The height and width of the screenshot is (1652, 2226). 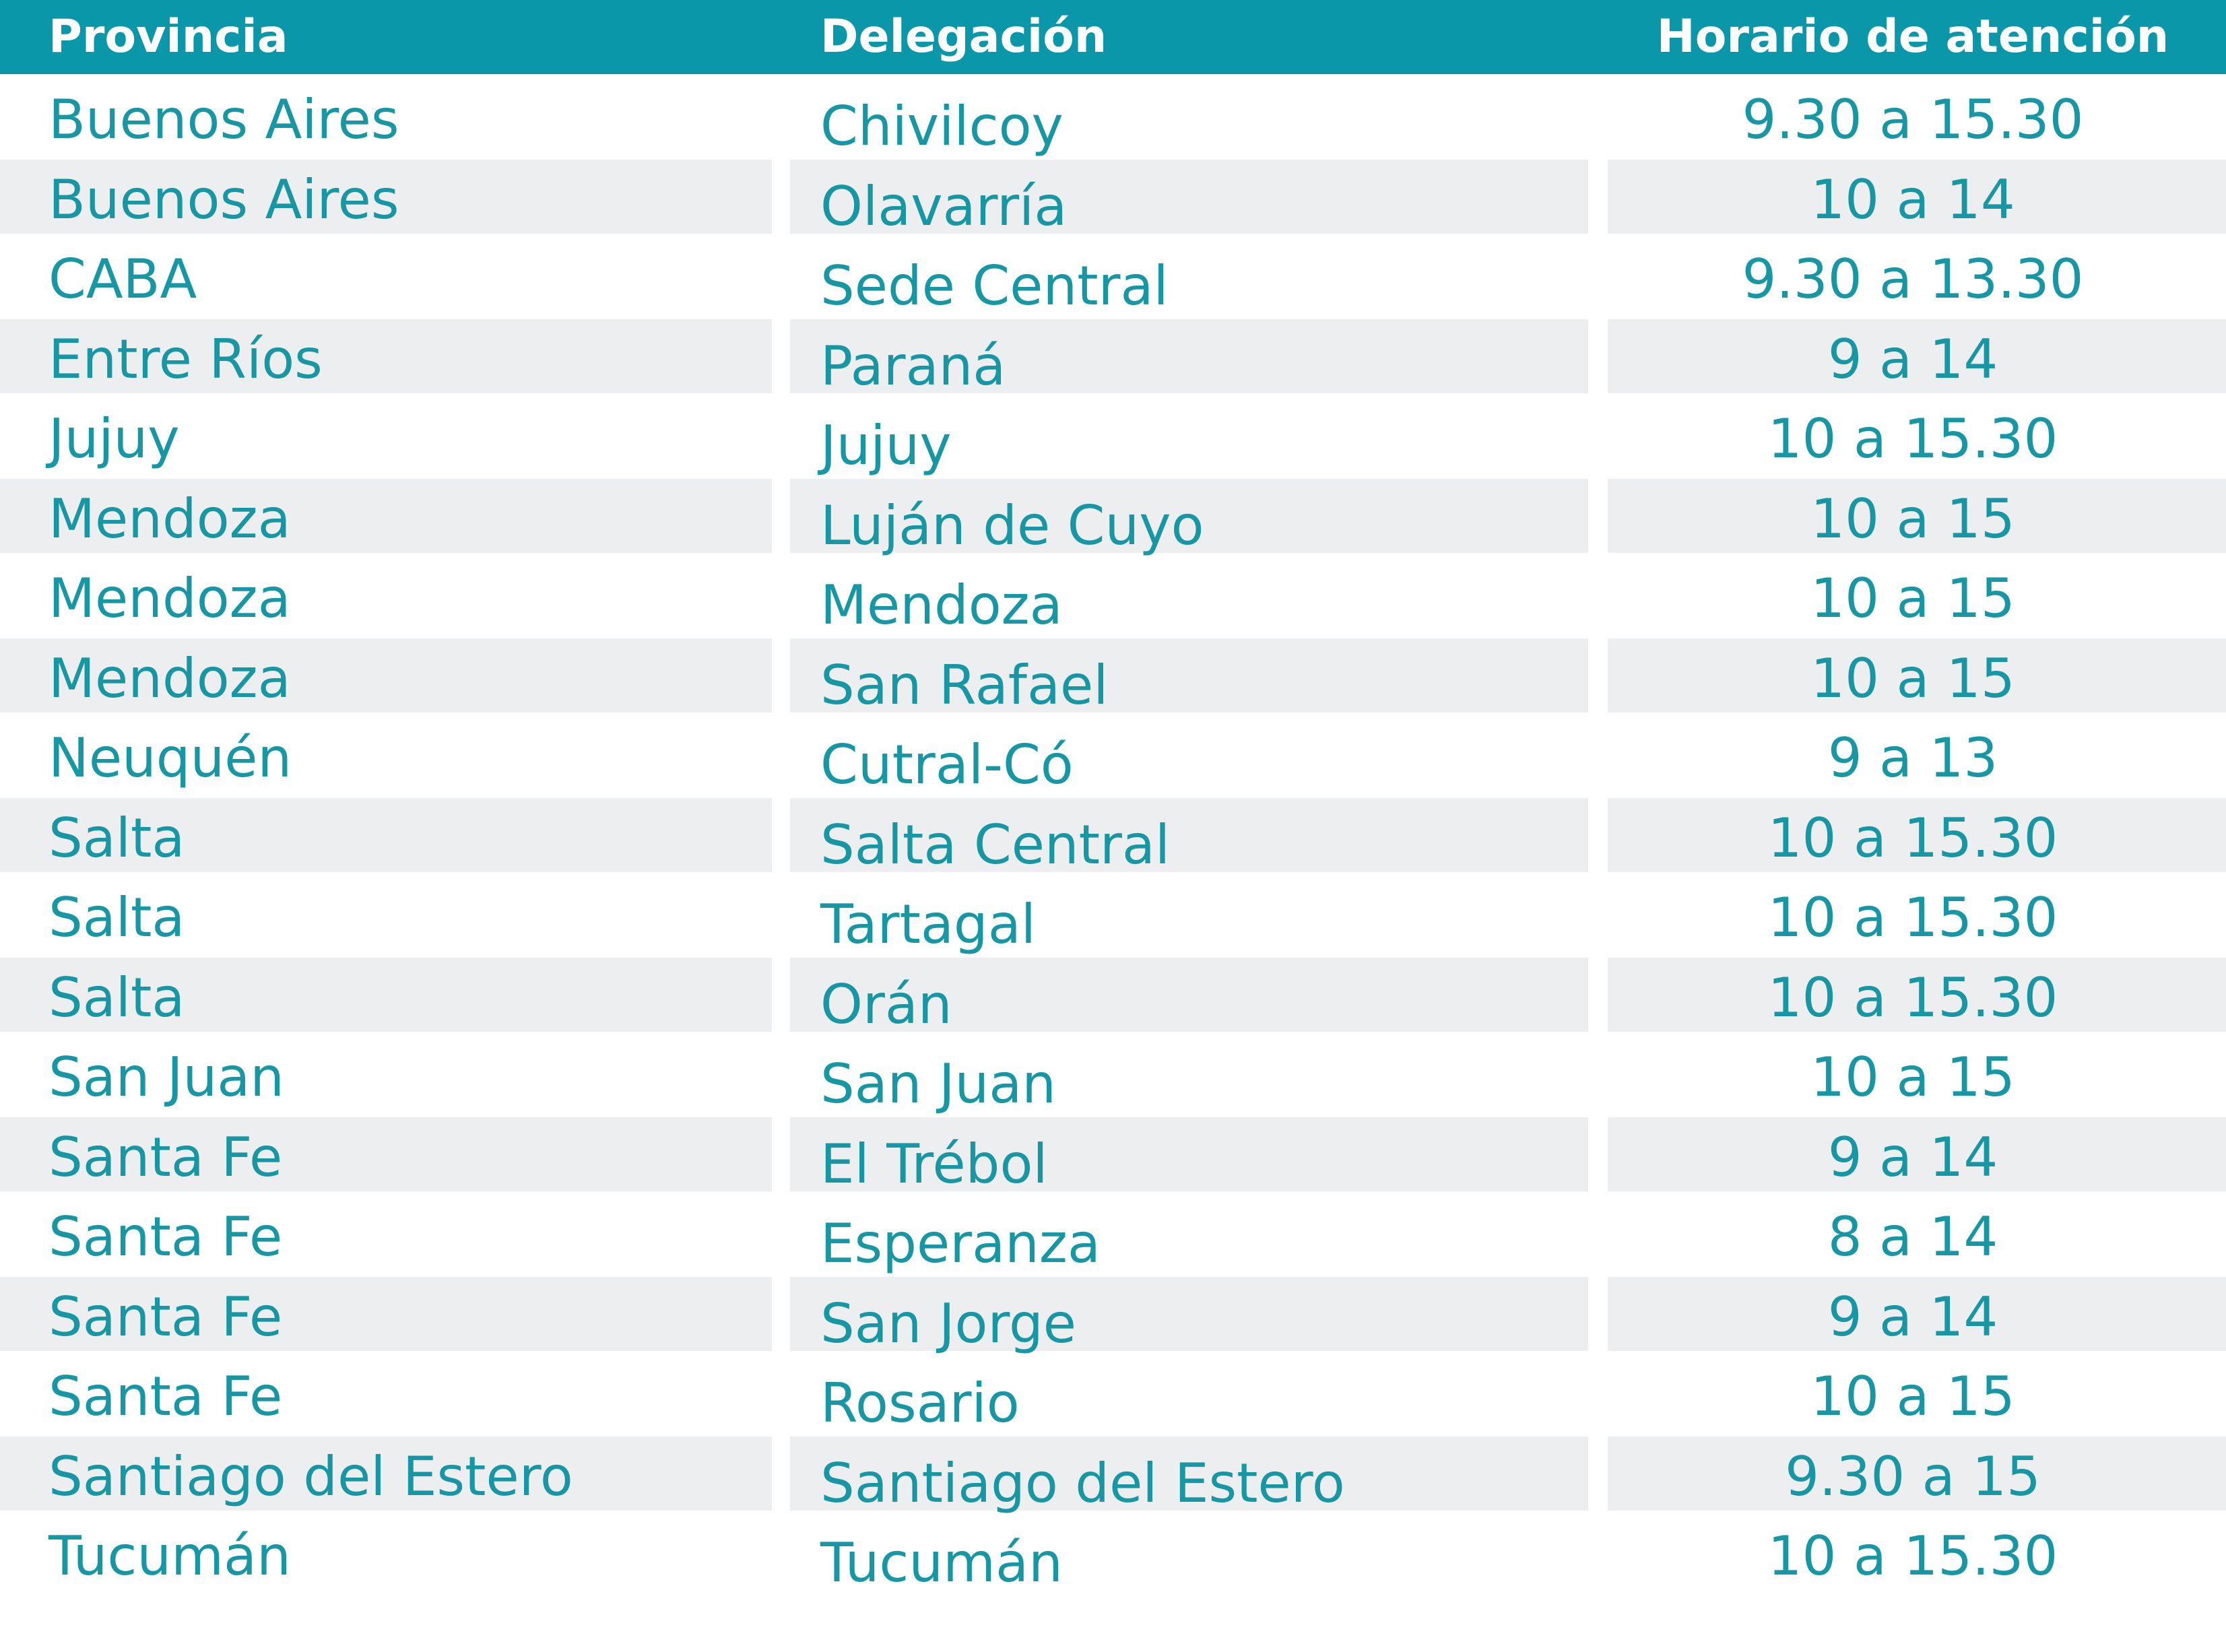 I want to click on table-row: Jujuy Jujuy 10 a 15.30, so click(x=1113, y=439).